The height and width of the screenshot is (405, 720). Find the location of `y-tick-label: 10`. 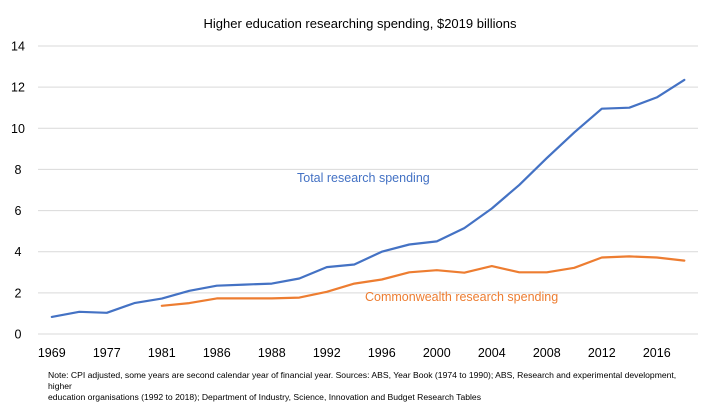

y-tick-label: 10 is located at coordinates (18, 129).